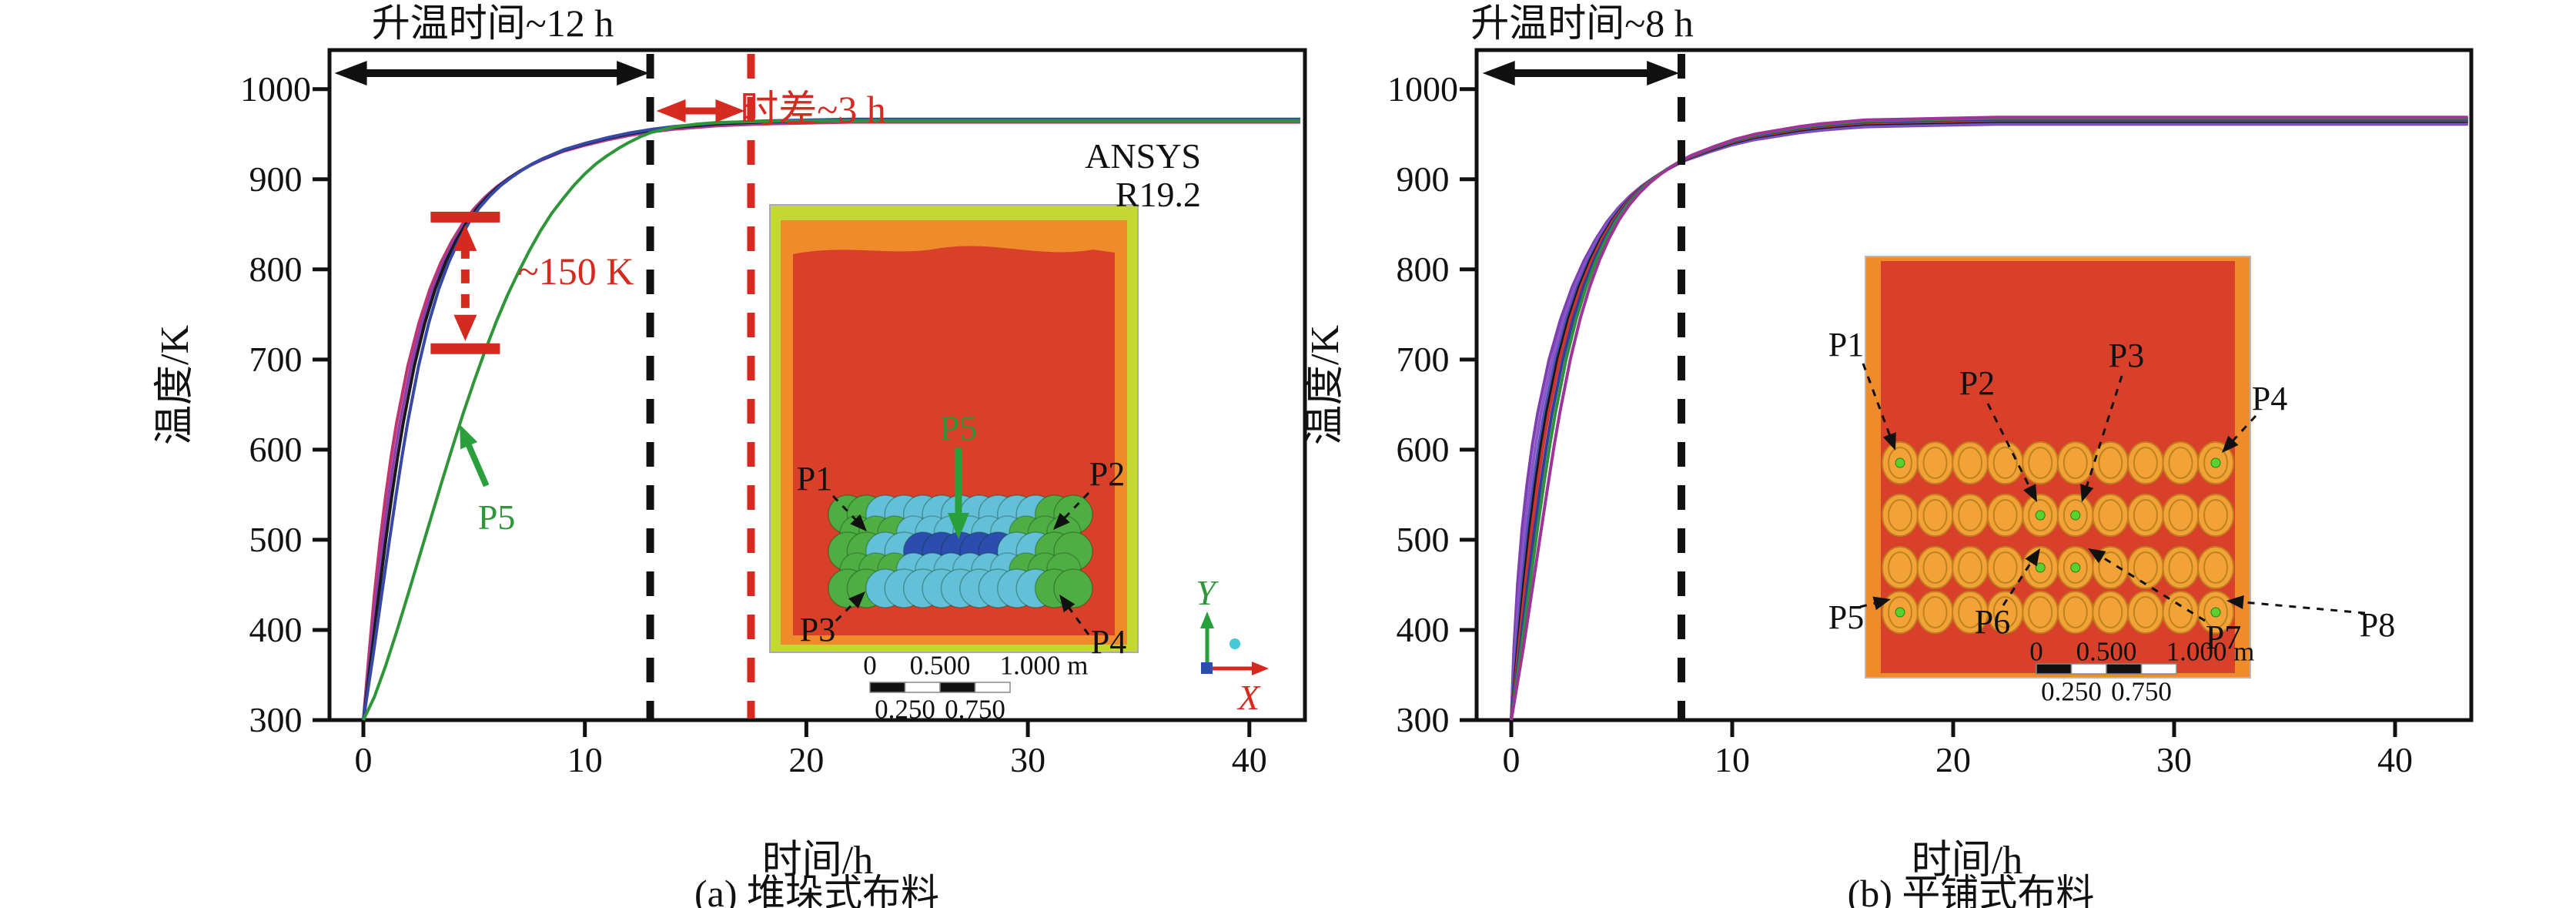 The width and height of the screenshot is (2576, 908). What do you see at coordinates (1206, 592) in the screenshot?
I see `panel-a-triad-y-label: Y` at bounding box center [1206, 592].